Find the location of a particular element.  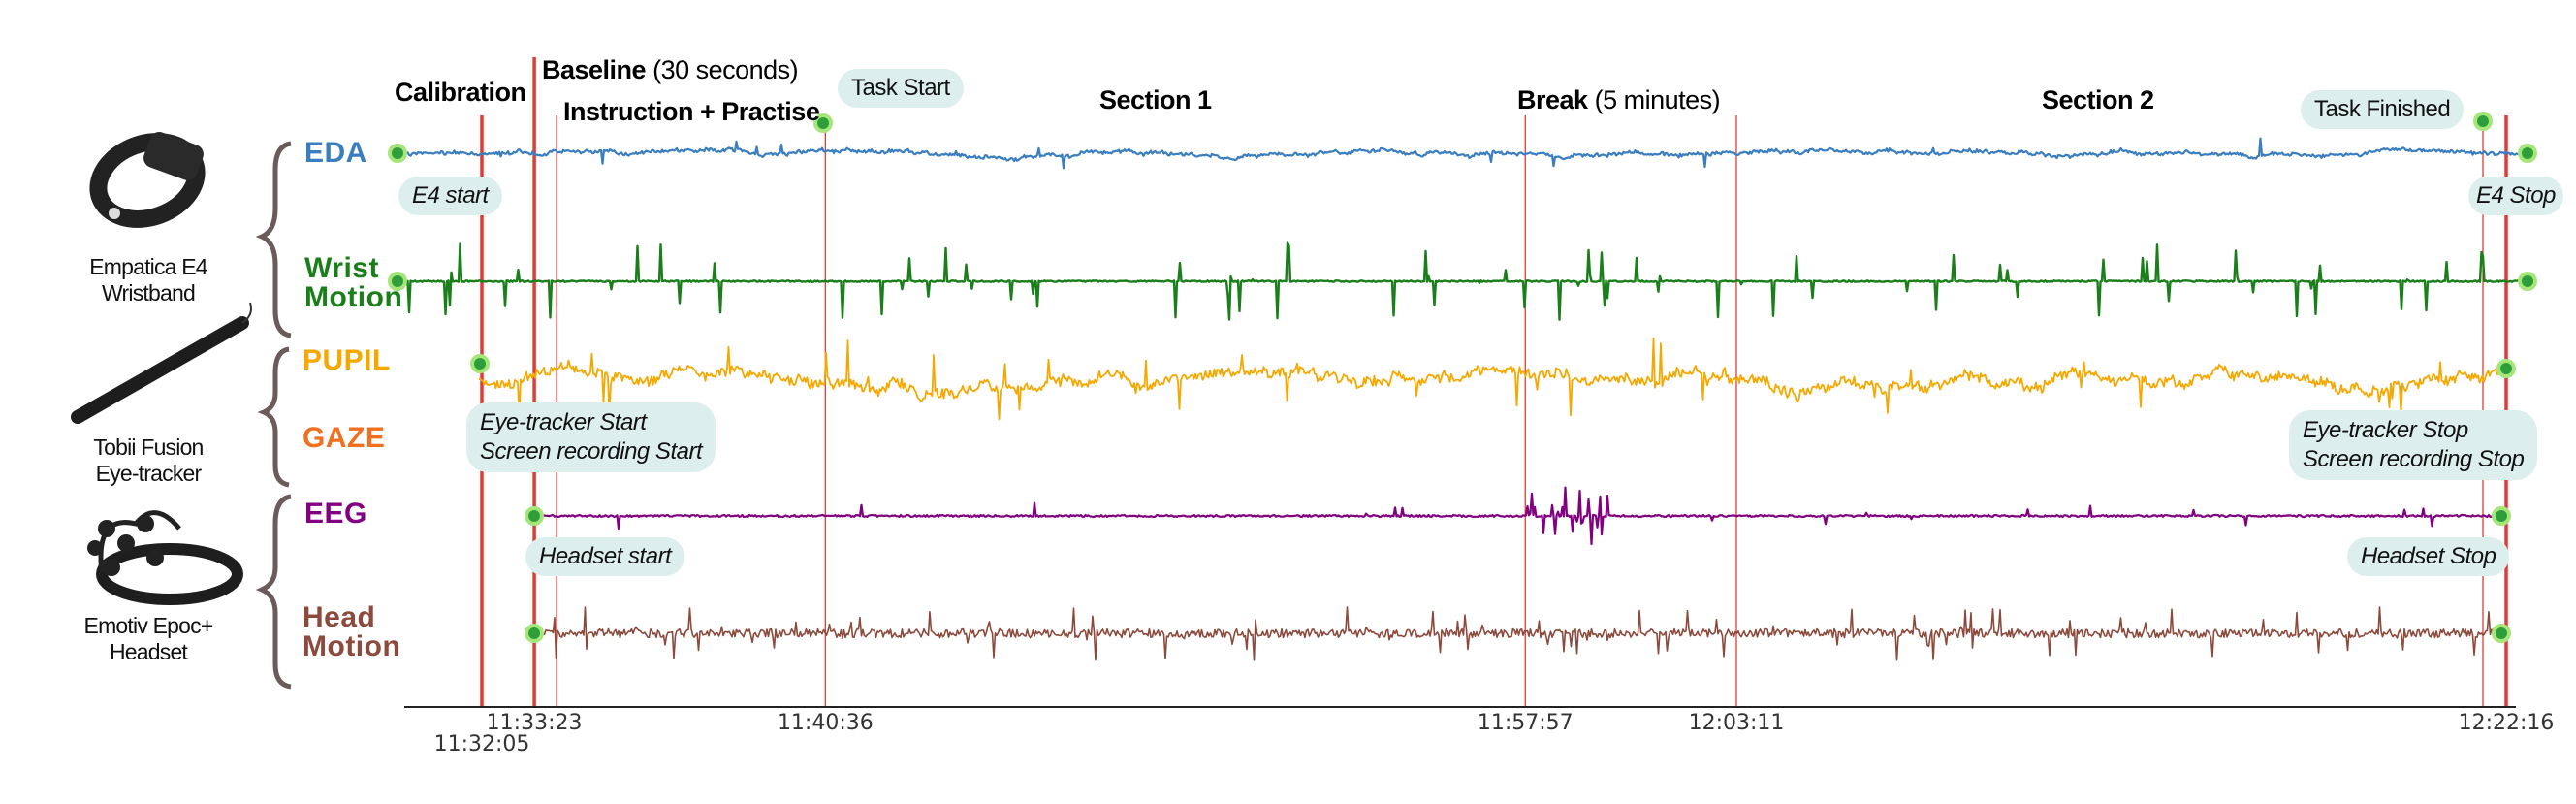

device-line: Emotiv Epoc+ is located at coordinates (148, 626).